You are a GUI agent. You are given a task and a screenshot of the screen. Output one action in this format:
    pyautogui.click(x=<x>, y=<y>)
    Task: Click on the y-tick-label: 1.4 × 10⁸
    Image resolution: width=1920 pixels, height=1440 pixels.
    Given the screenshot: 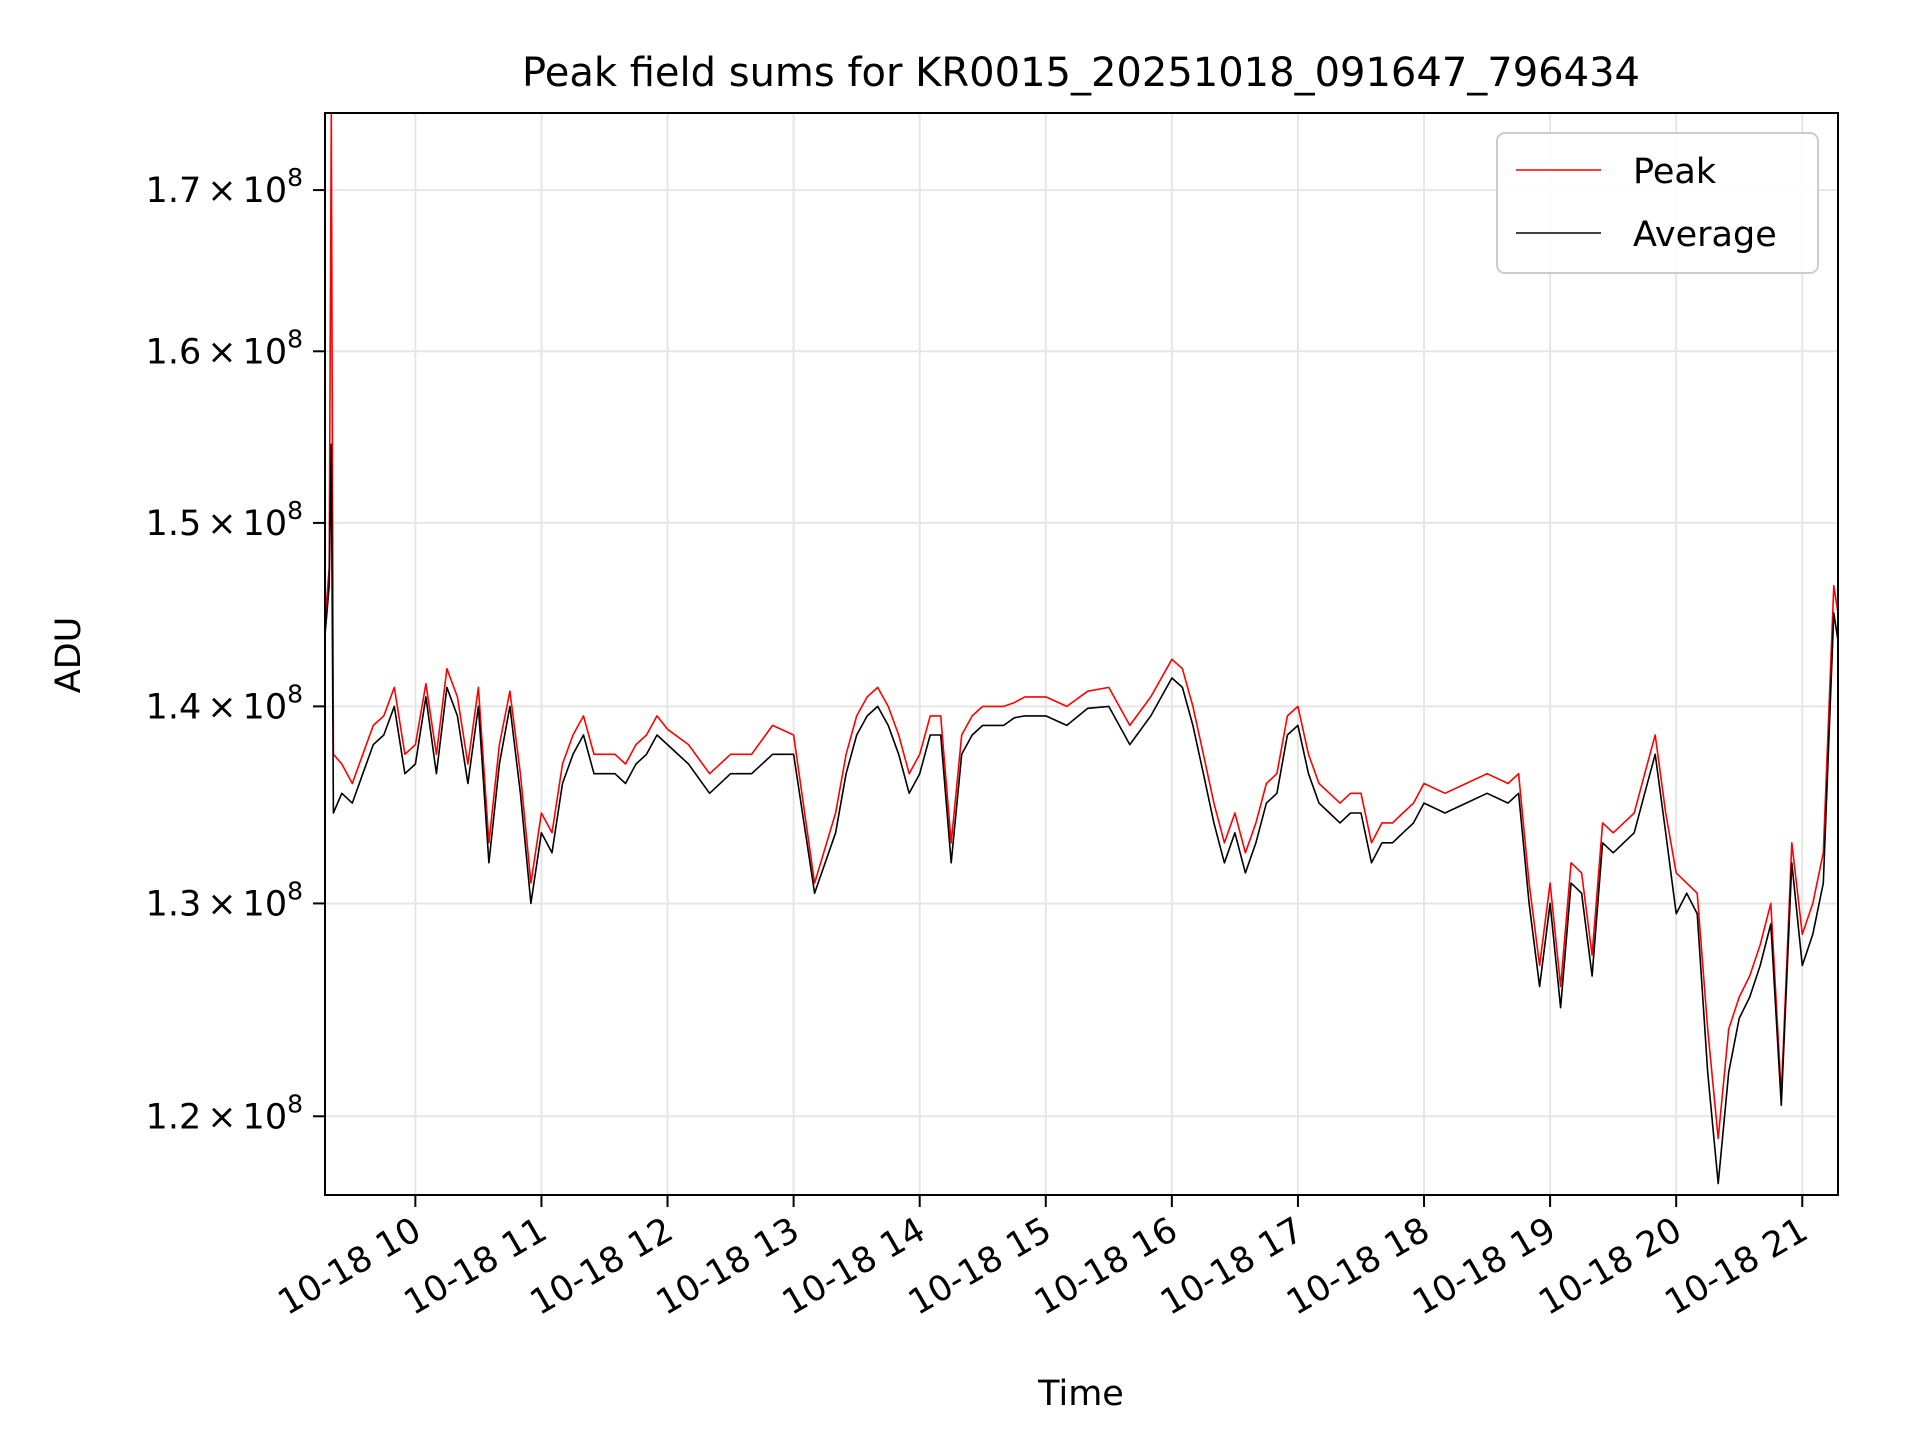 What is the action you would take?
    pyautogui.click(x=224, y=703)
    